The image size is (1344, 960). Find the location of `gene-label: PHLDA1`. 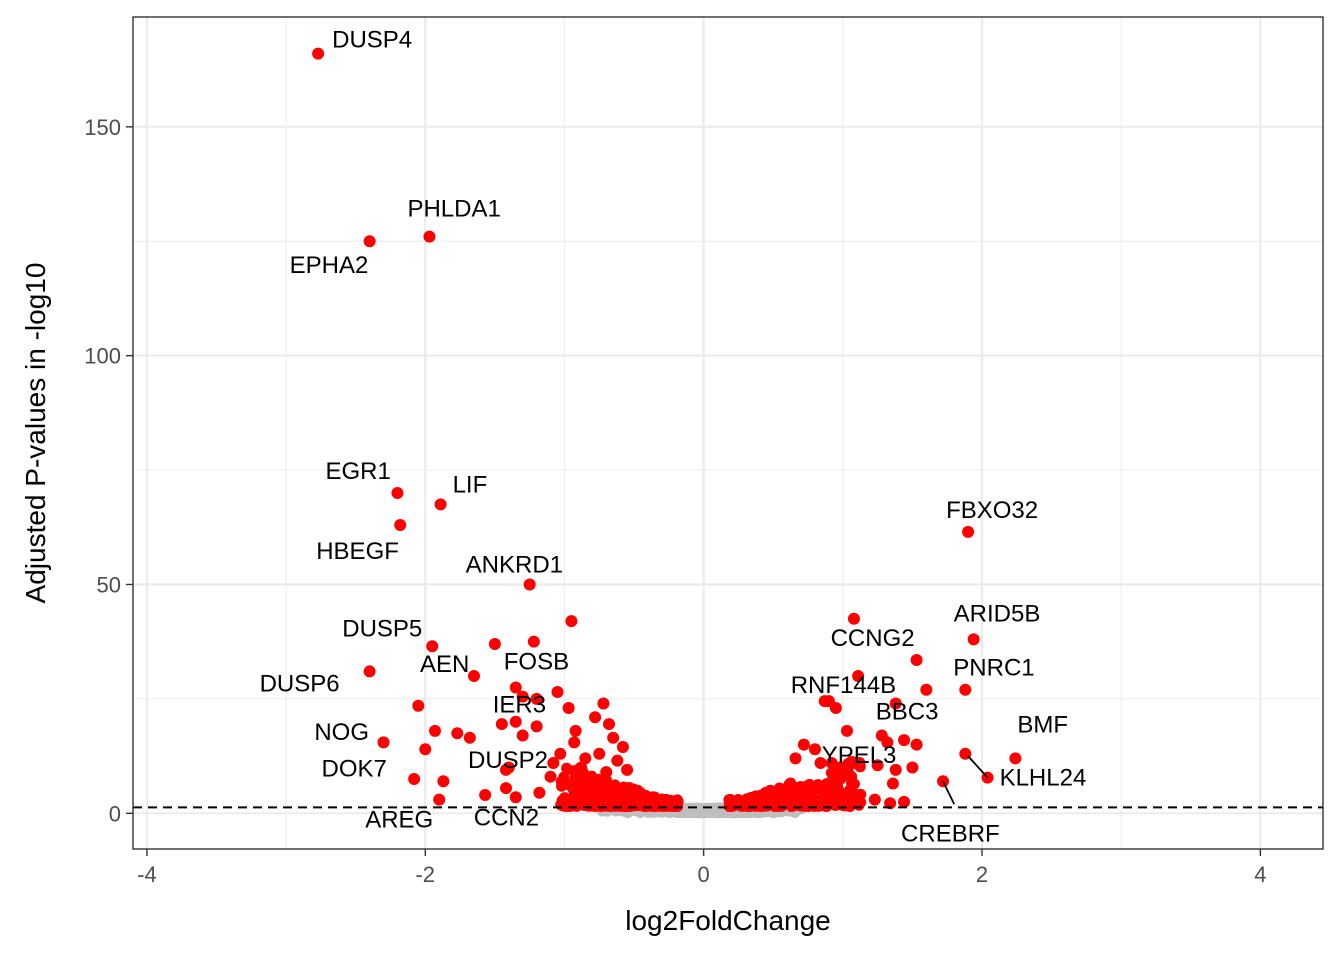

gene-label: PHLDA1 is located at coordinates (453, 209).